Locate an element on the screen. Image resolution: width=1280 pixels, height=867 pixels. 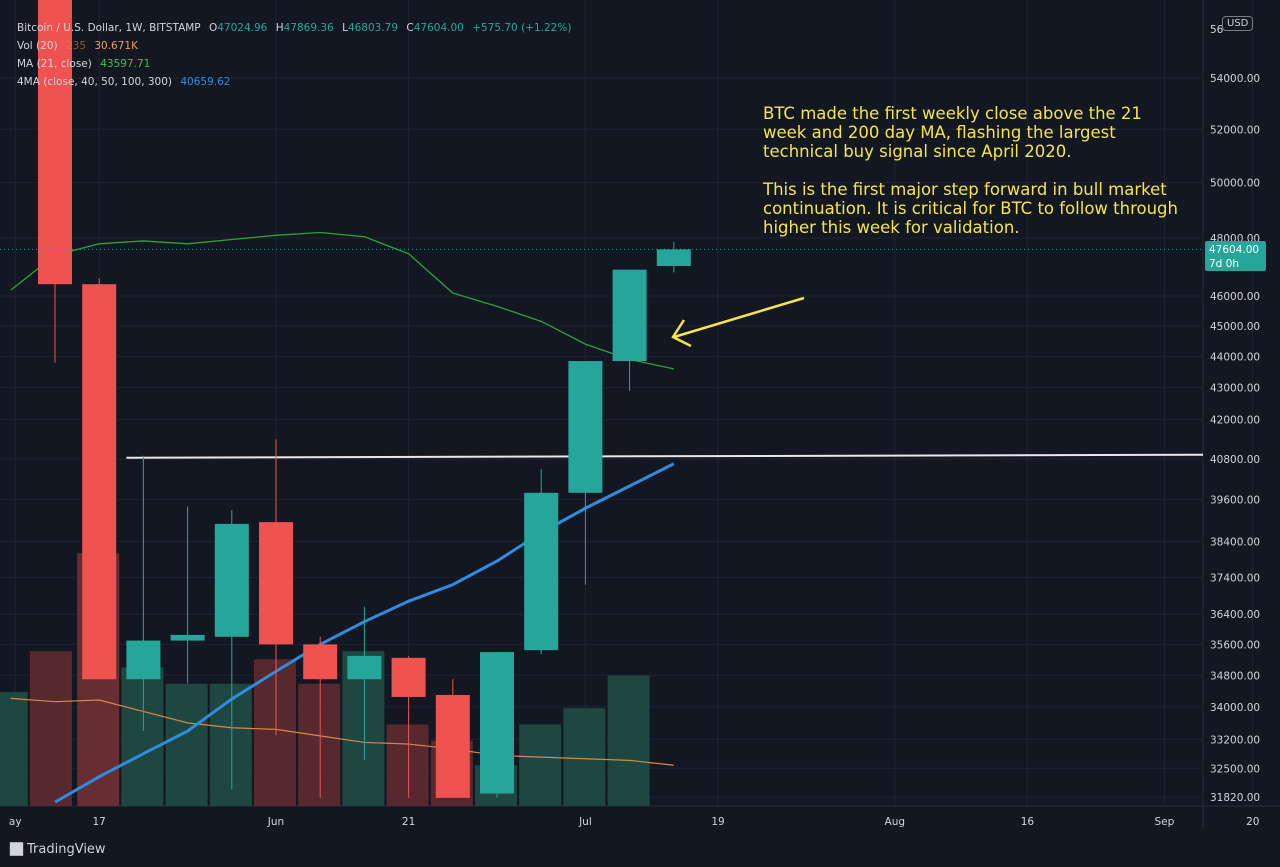
x-tick-label: 17 is located at coordinates (99, 822).